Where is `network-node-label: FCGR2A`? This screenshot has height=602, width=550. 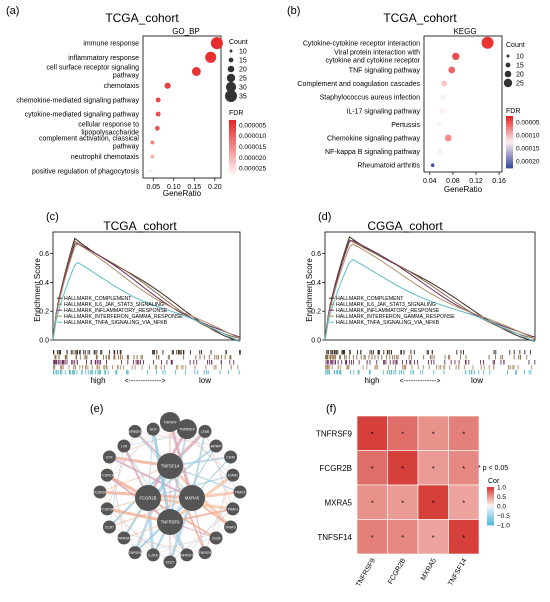
network-node-label: FCGR2A is located at coordinates (100, 493).